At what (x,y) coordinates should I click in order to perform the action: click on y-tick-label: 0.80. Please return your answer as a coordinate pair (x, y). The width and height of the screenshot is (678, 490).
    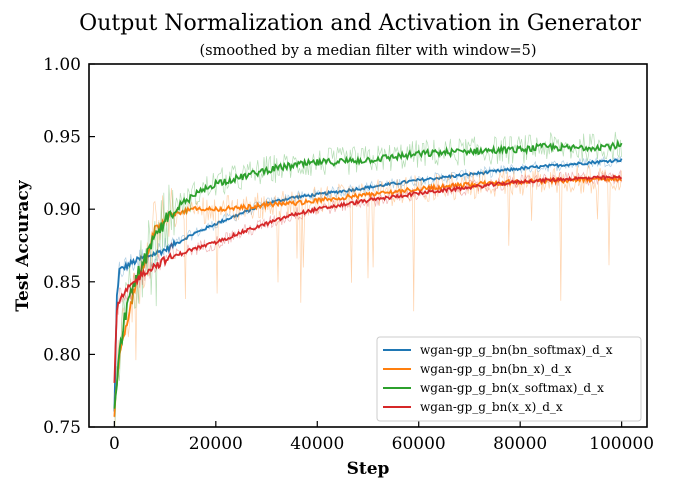
    Looking at the image, I should click on (62, 355).